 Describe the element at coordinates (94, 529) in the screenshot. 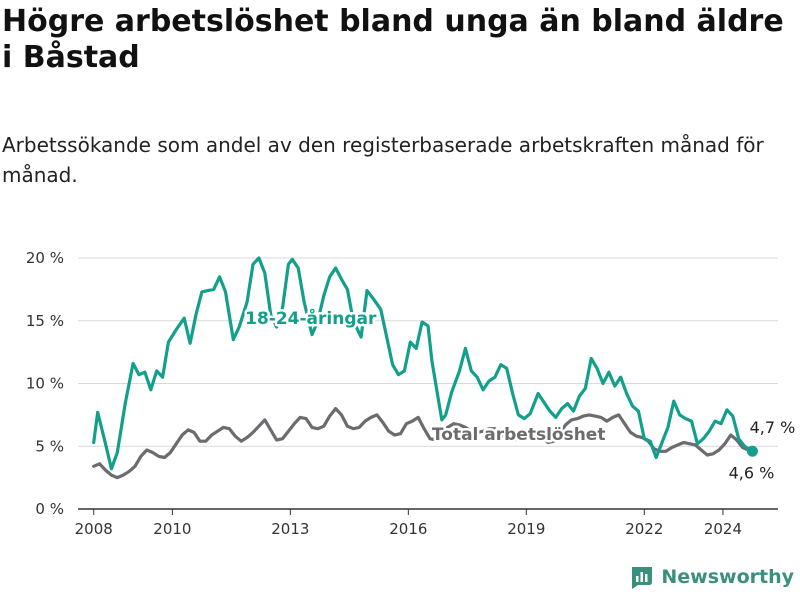

I see `x-tick-label: 2008` at that location.